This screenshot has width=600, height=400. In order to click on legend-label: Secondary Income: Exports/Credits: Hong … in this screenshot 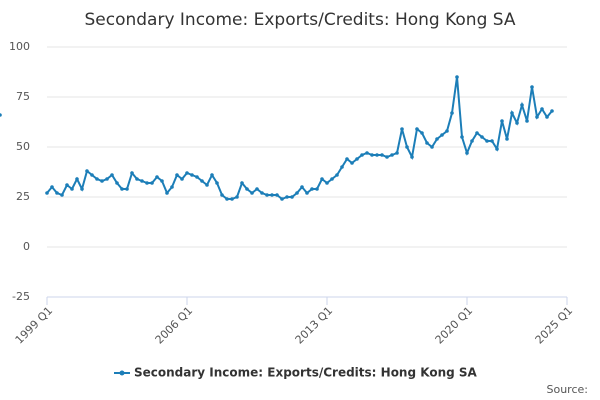, I will do `click(306, 373)`.